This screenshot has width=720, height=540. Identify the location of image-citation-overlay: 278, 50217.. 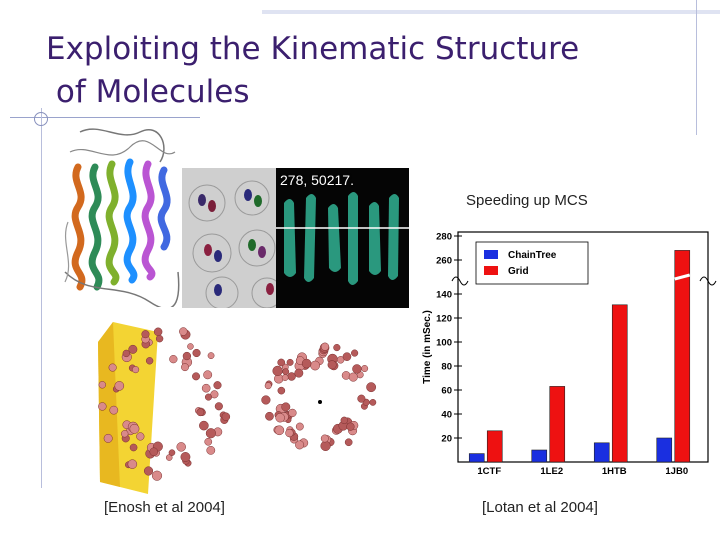
(269, 180).